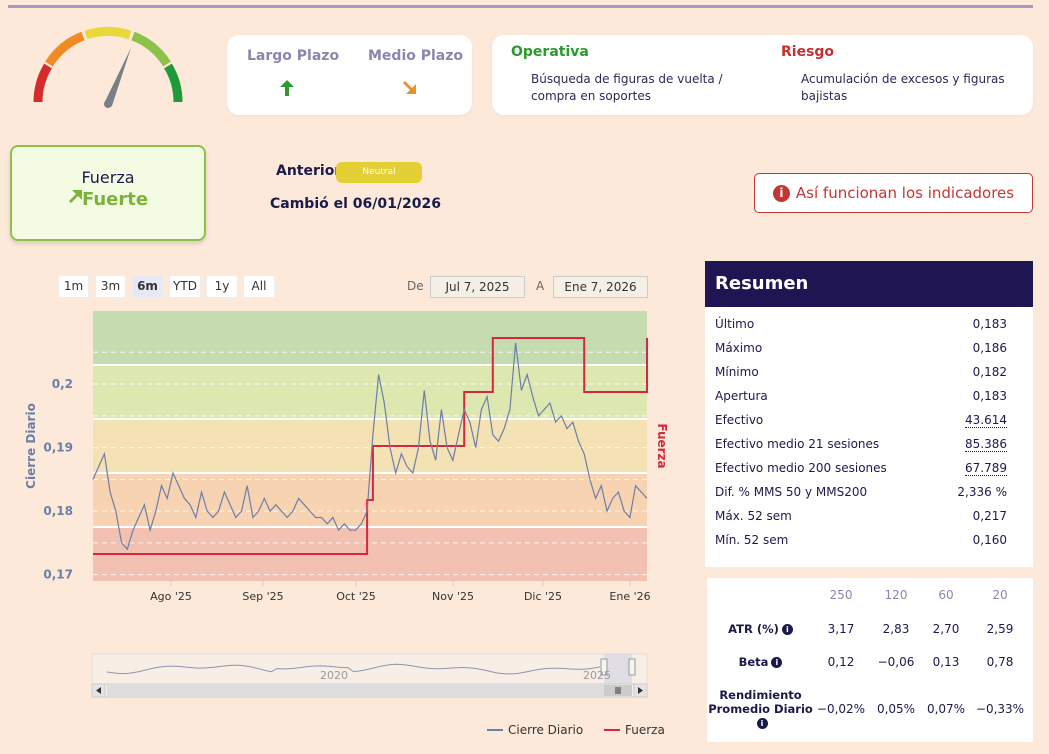 The width and height of the screenshot is (1049, 754). I want to click on operativa-text-1: Búsqueda de figuras de vuelta /, so click(627, 79).